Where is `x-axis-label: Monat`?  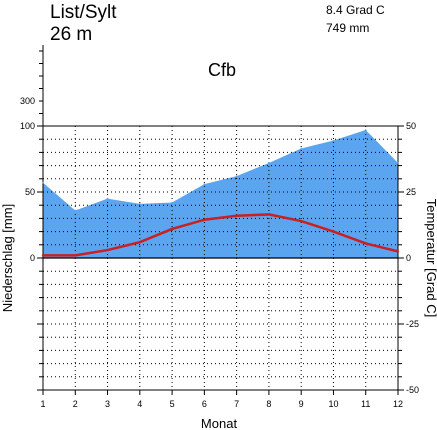
x-axis-label: Monat is located at coordinates (219, 423).